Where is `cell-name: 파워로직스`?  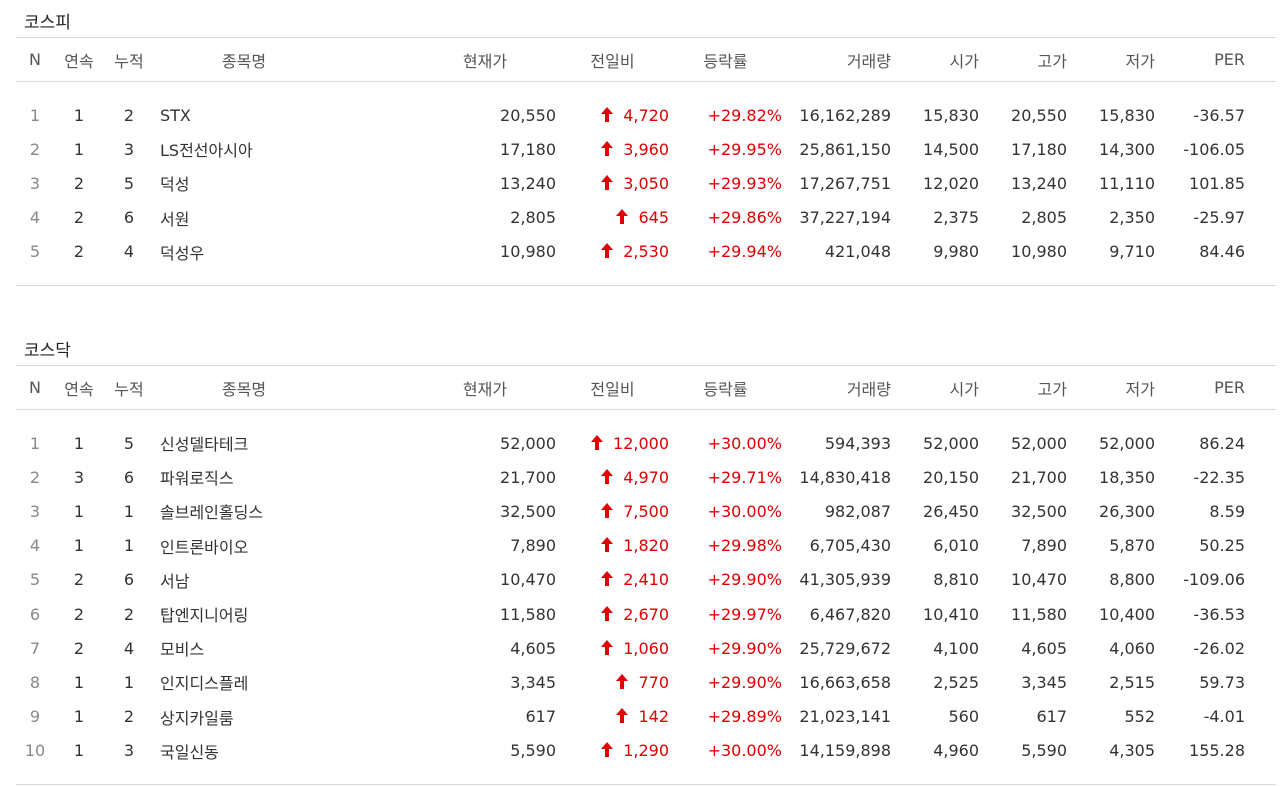 cell-name: 파워로직스 is located at coordinates (244, 477).